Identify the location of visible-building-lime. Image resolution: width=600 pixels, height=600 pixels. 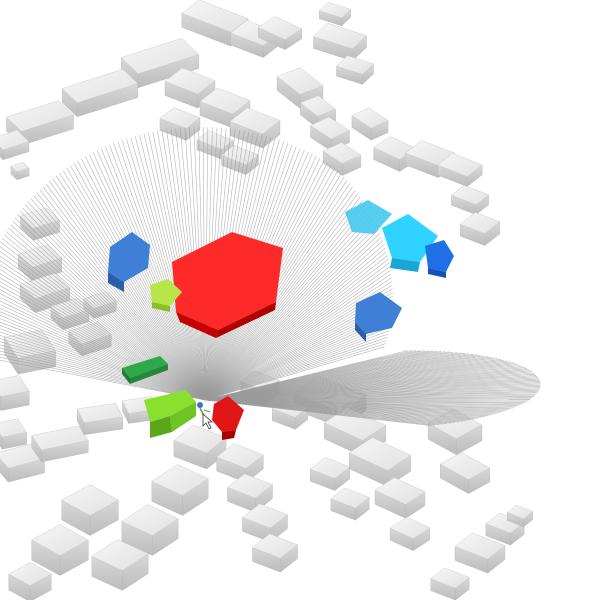
(166, 295).